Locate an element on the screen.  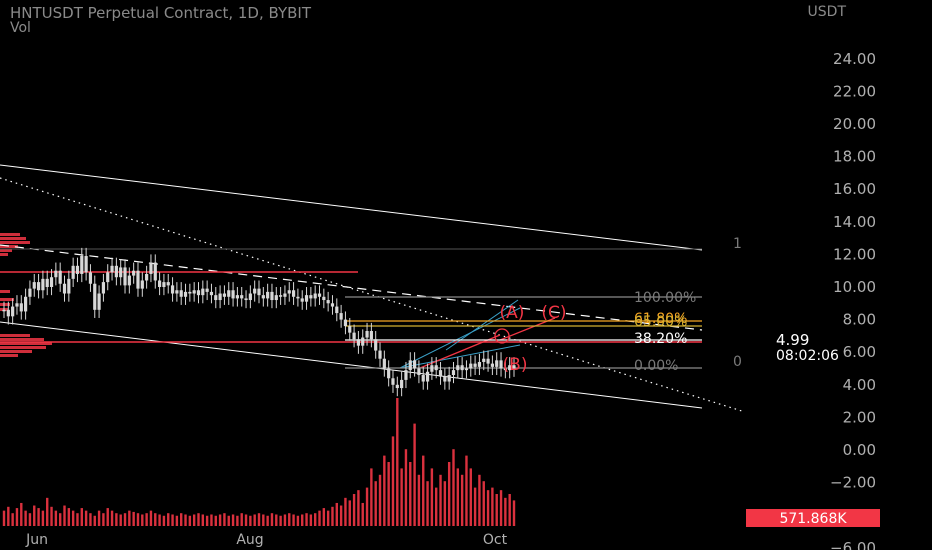
time-axis: Jun Aug Oct is located at coordinates (266, 540).